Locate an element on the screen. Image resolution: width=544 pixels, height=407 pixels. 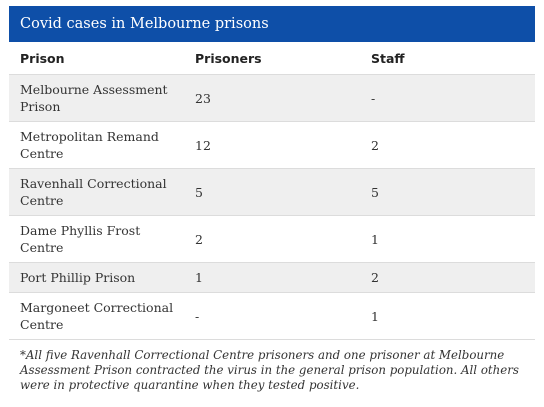
prison-name: Metropolitan Remand Centre is located at coordinates (89, 145).